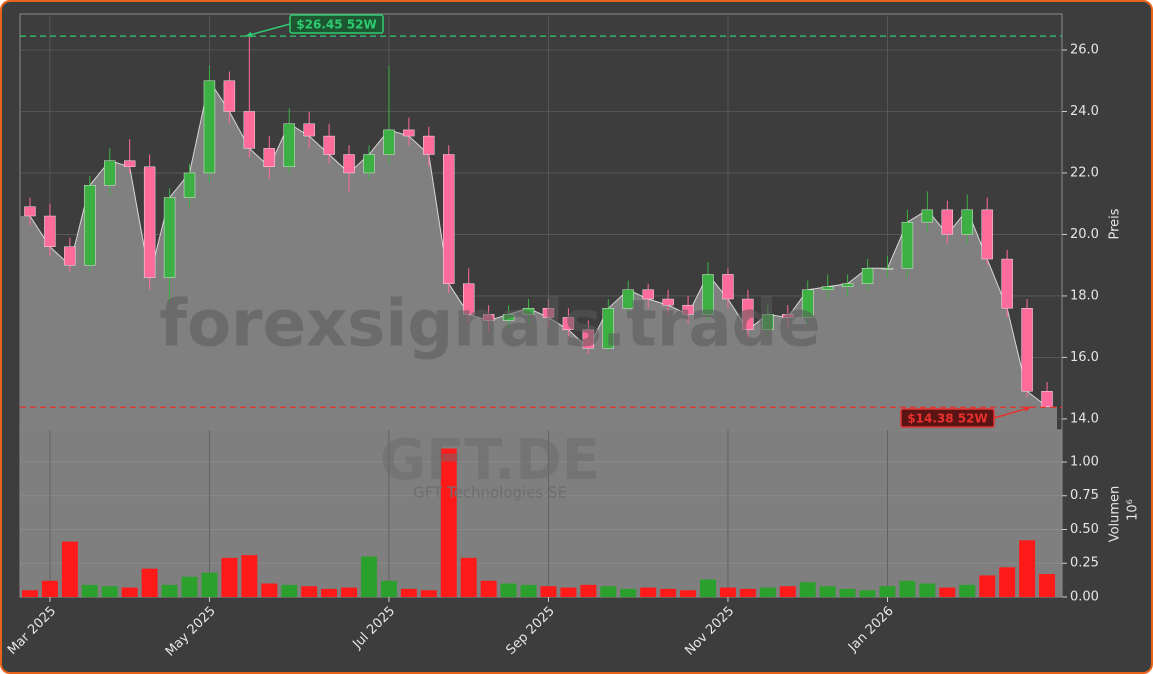 The width and height of the screenshot is (1153, 674). I want to click on y-tick-label: 14.0, so click(1084, 418).